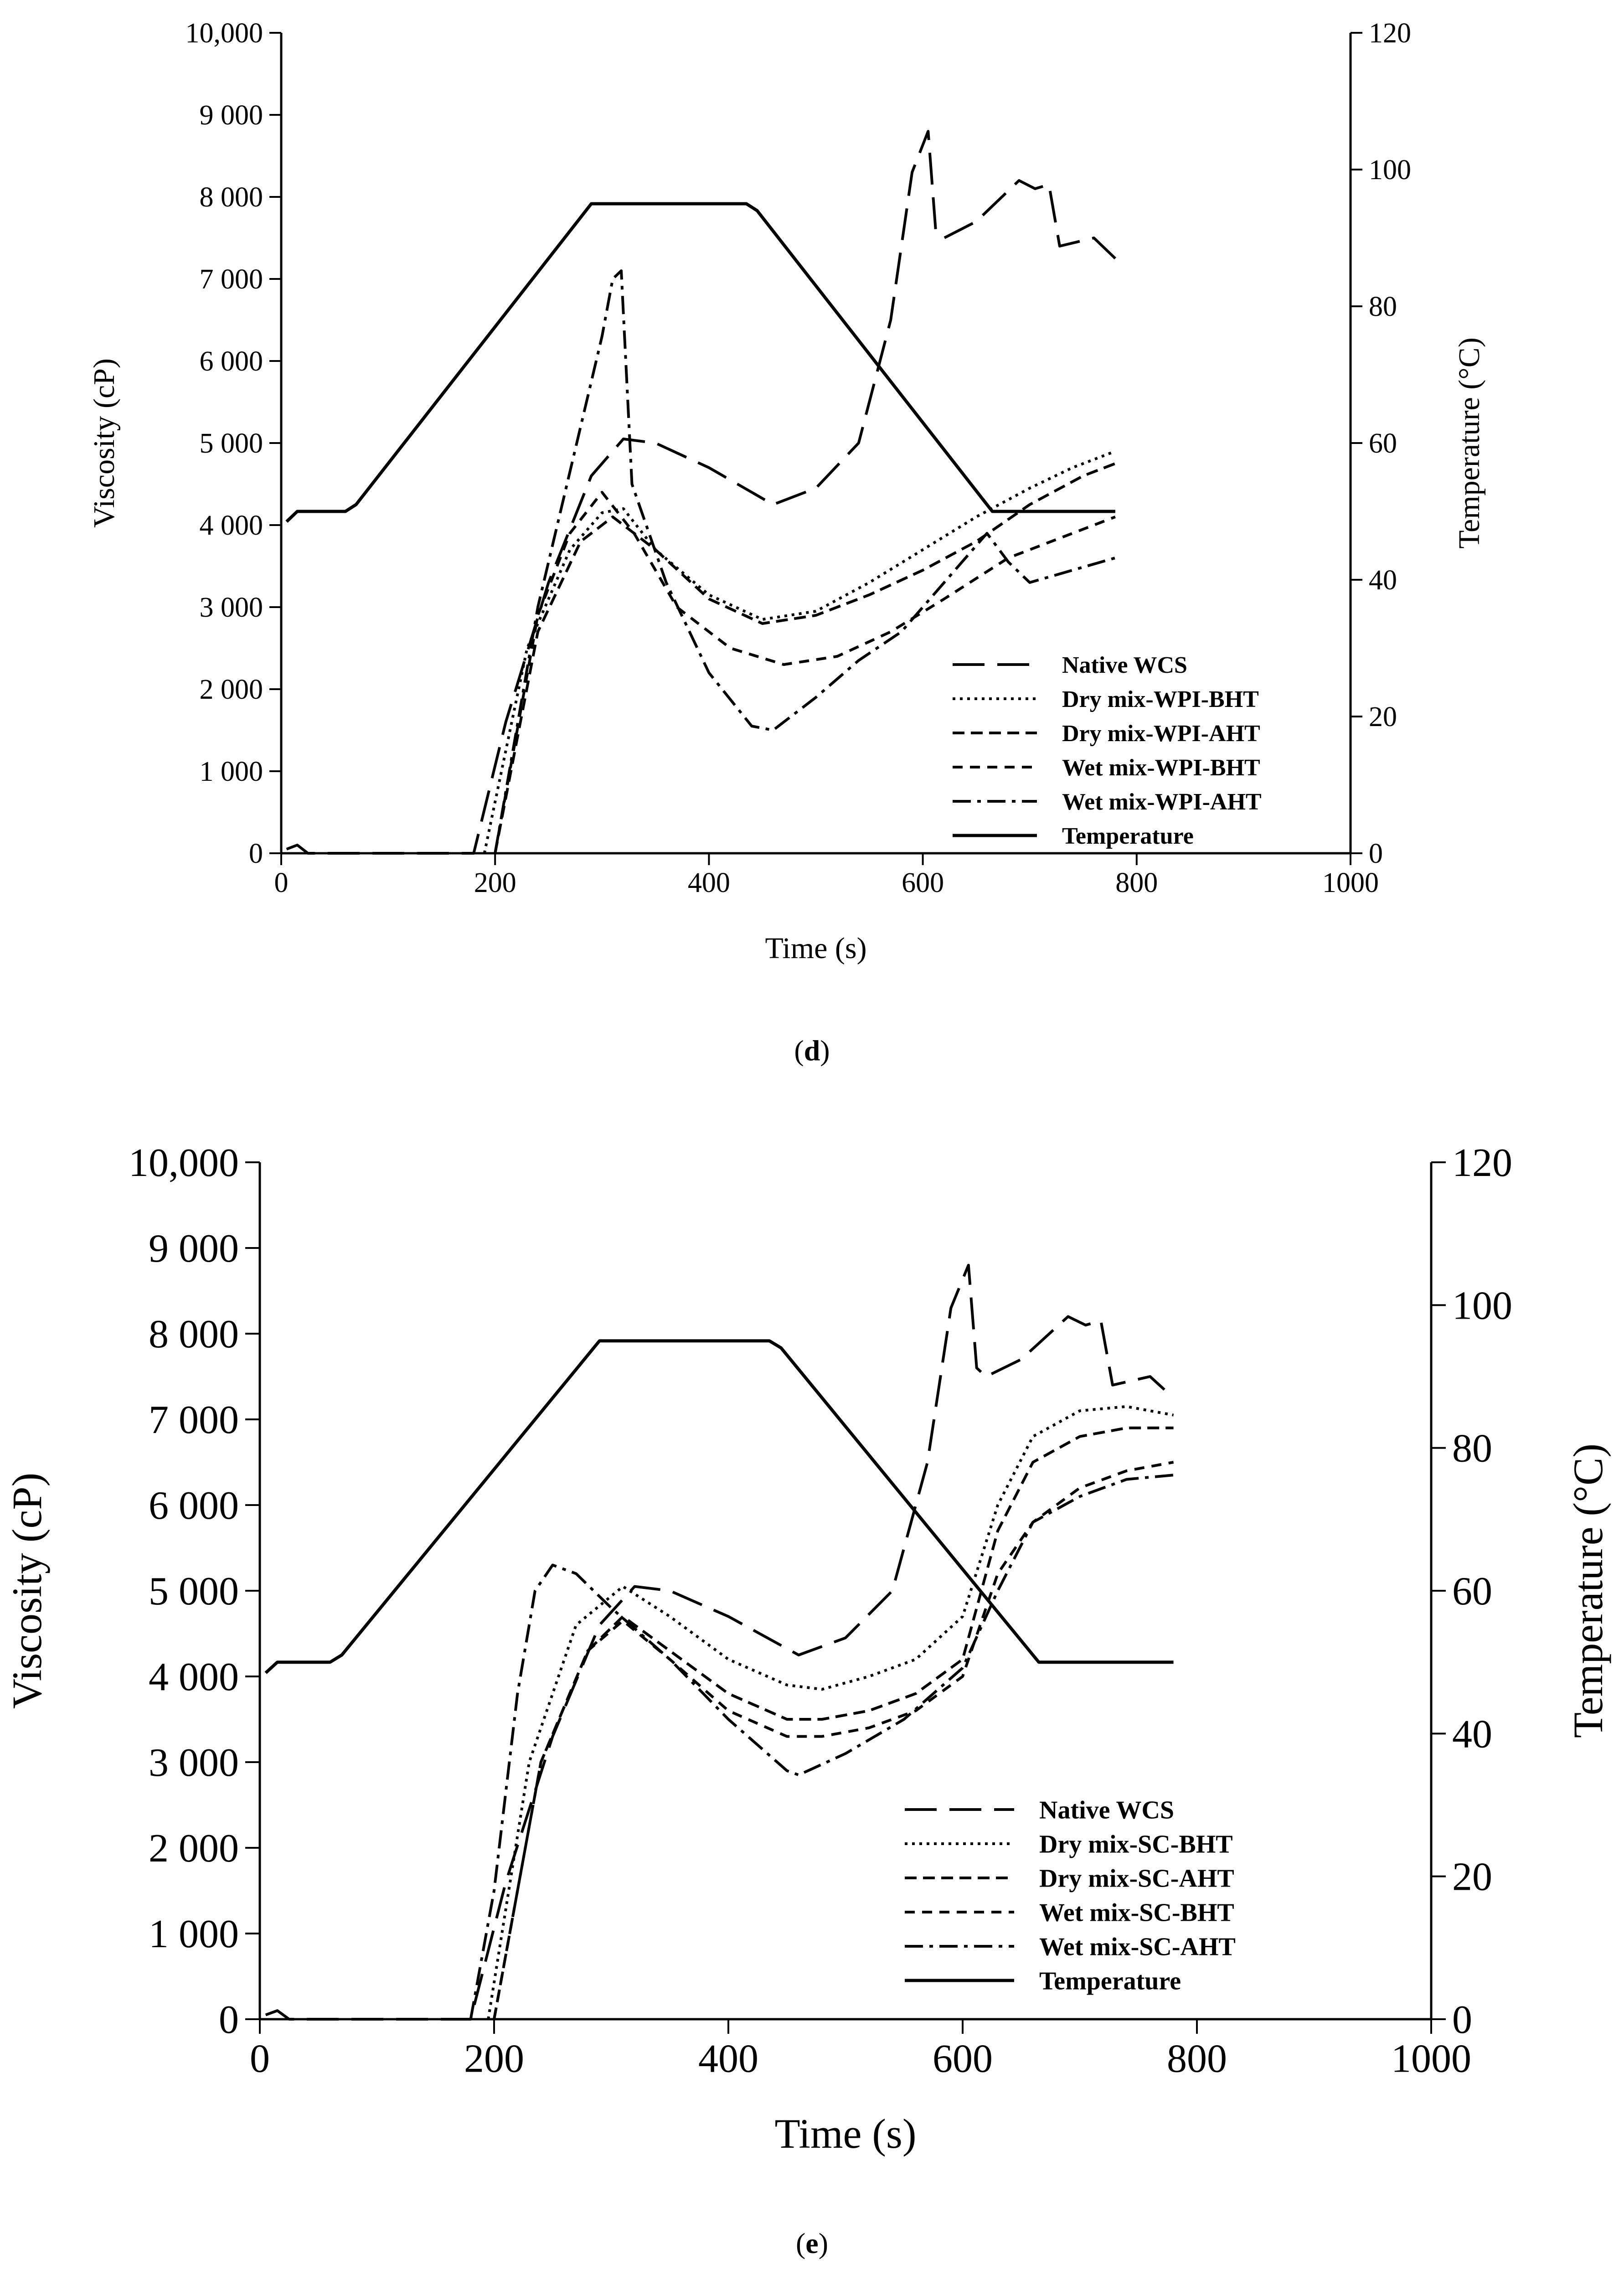  Describe the element at coordinates (194, 1677) in the screenshot. I see `y-tick-label-e-4: 4 000` at that location.